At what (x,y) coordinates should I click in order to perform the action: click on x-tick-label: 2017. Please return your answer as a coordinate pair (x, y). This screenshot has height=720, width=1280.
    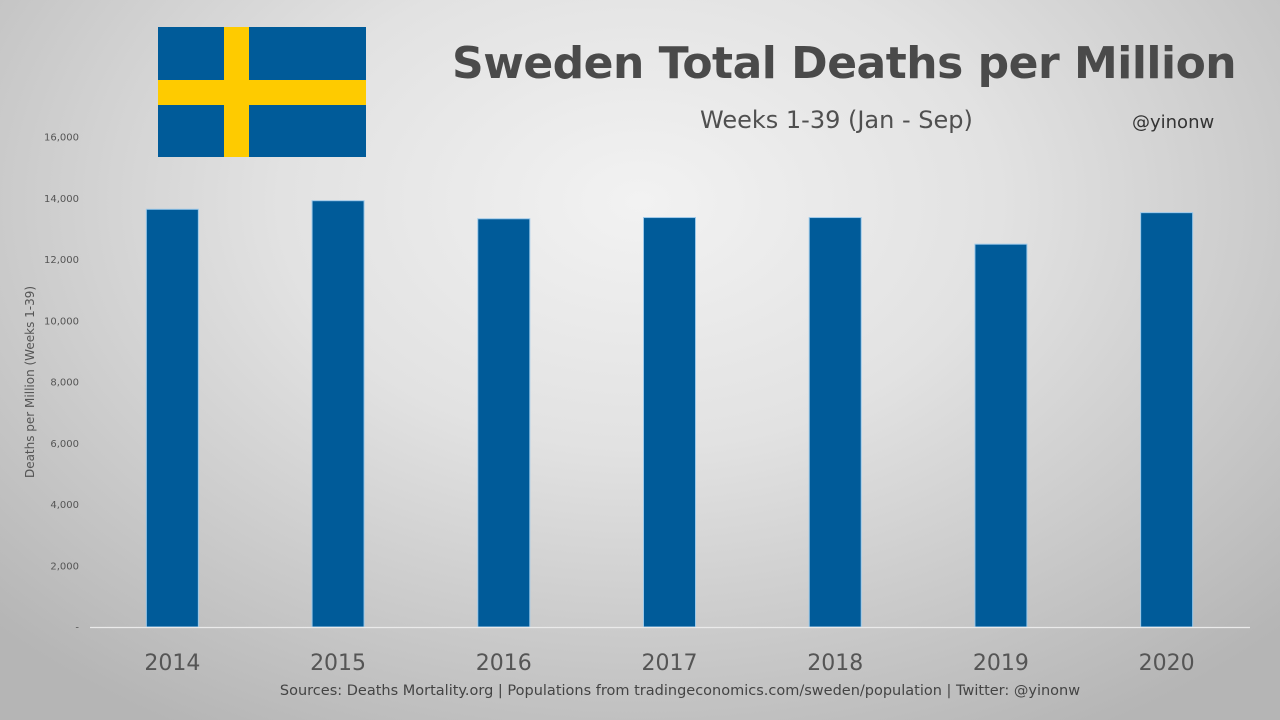
    Looking at the image, I should click on (670, 663).